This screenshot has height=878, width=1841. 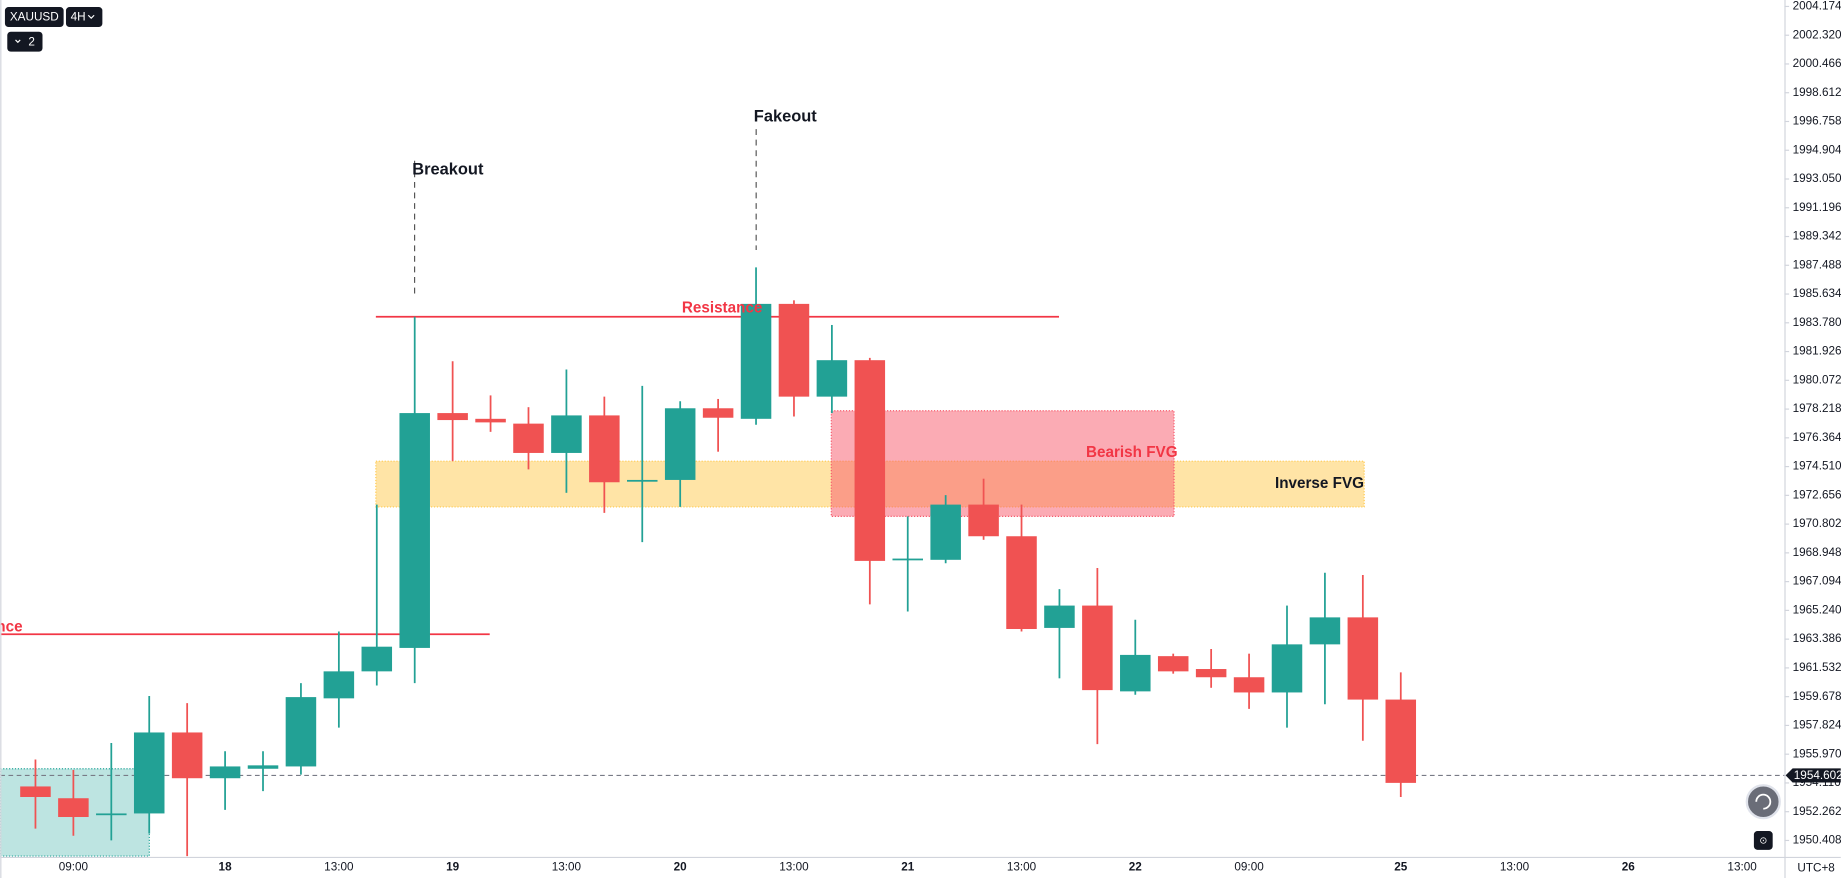 What do you see at coordinates (1817, 725) in the screenshot?
I see `y-tick-label: 1957.824` at bounding box center [1817, 725].